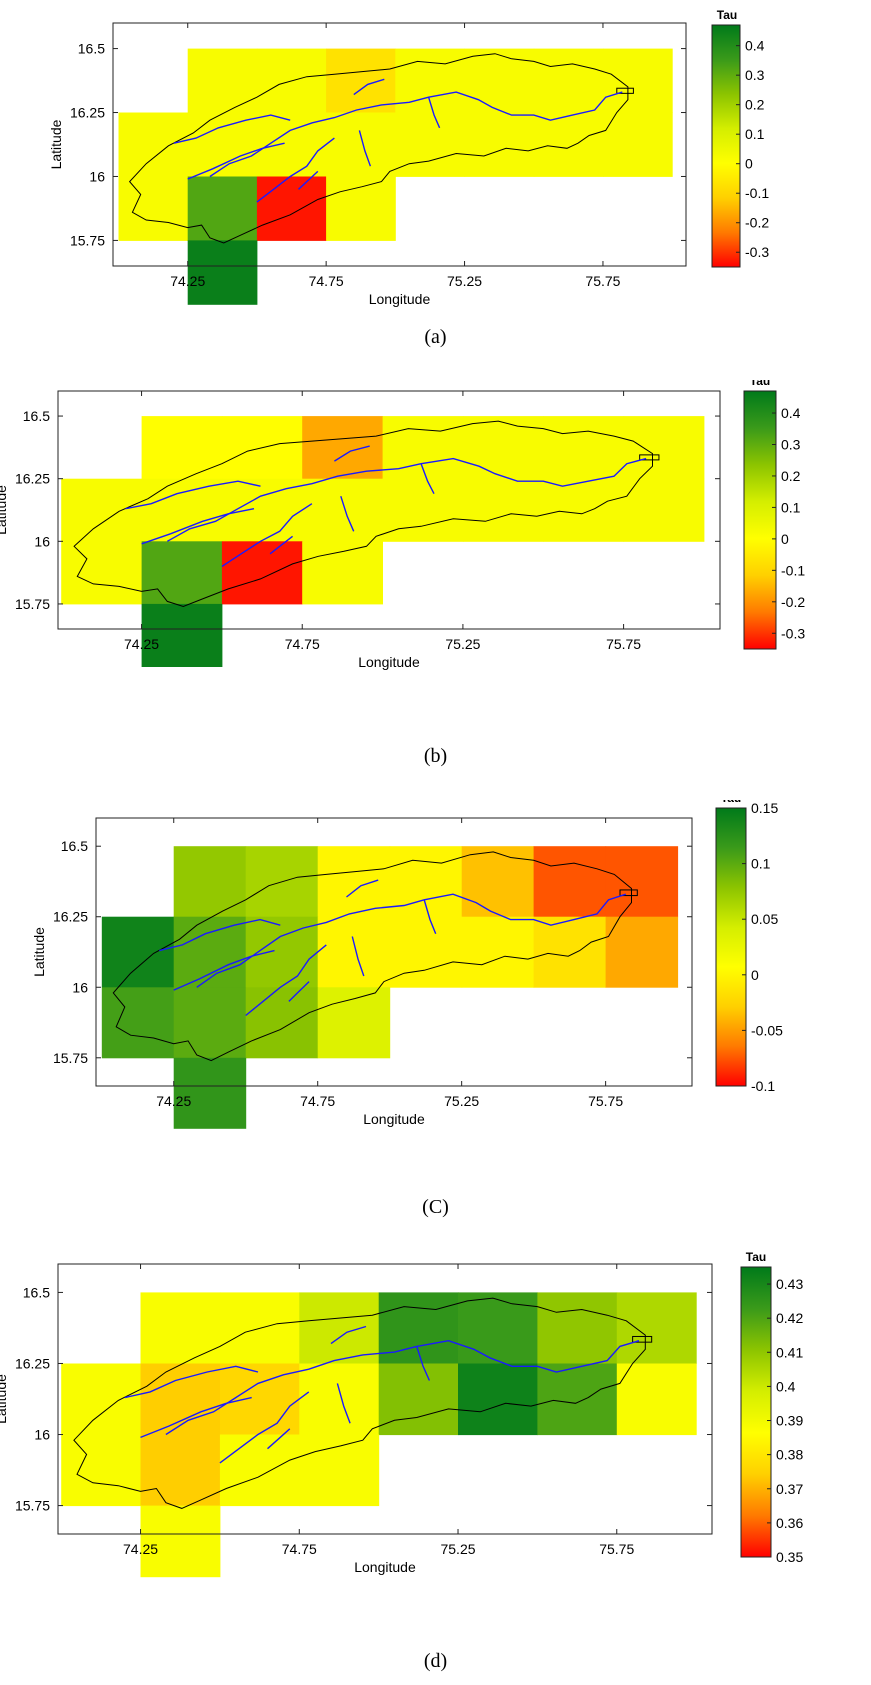 This screenshot has height=1685, width=871. I want to click on colorbar-tick-label: 0.38, so click(789, 1455).